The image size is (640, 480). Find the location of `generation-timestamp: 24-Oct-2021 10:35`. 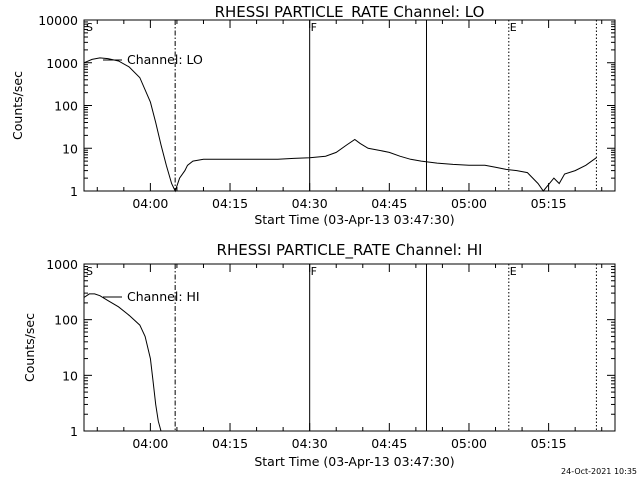

generation-timestamp: 24-Oct-2021 10:35 is located at coordinates (599, 471).